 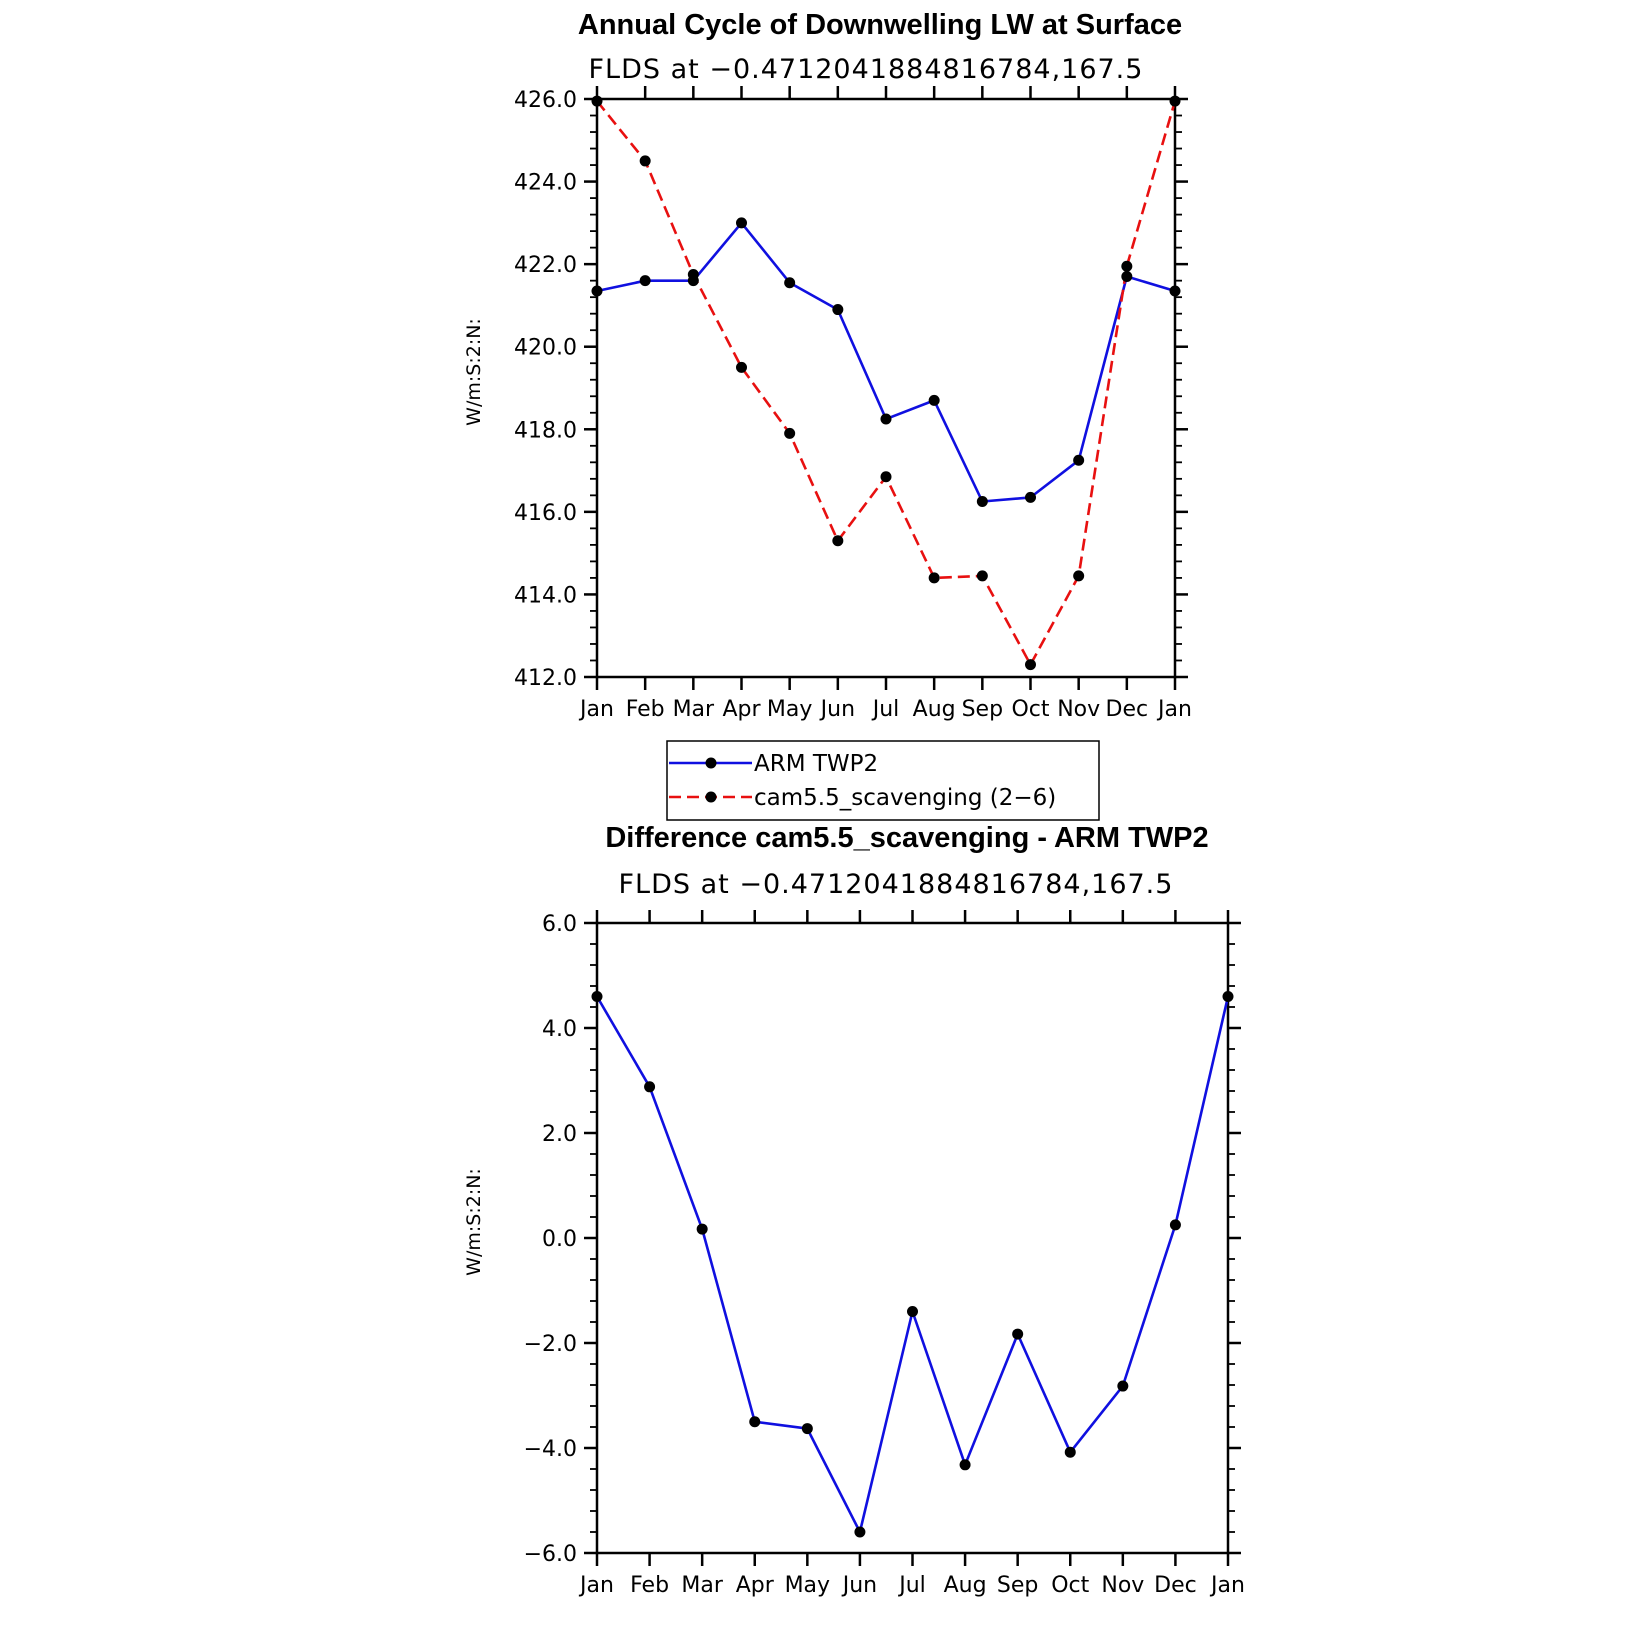 I want to click on series-layer, so click(x=886, y=383).